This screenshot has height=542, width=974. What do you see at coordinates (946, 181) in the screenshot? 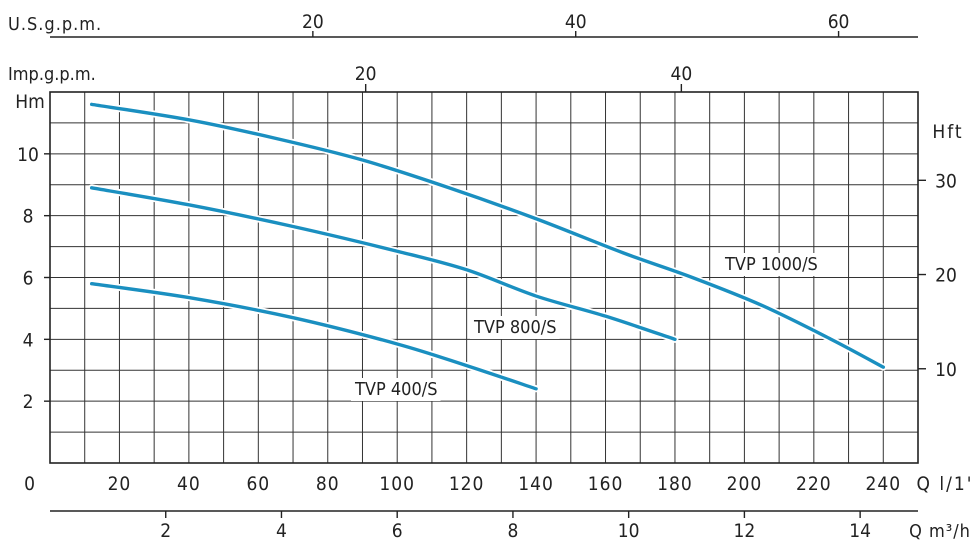
I see `y-right-tick-label: 30` at bounding box center [946, 181].